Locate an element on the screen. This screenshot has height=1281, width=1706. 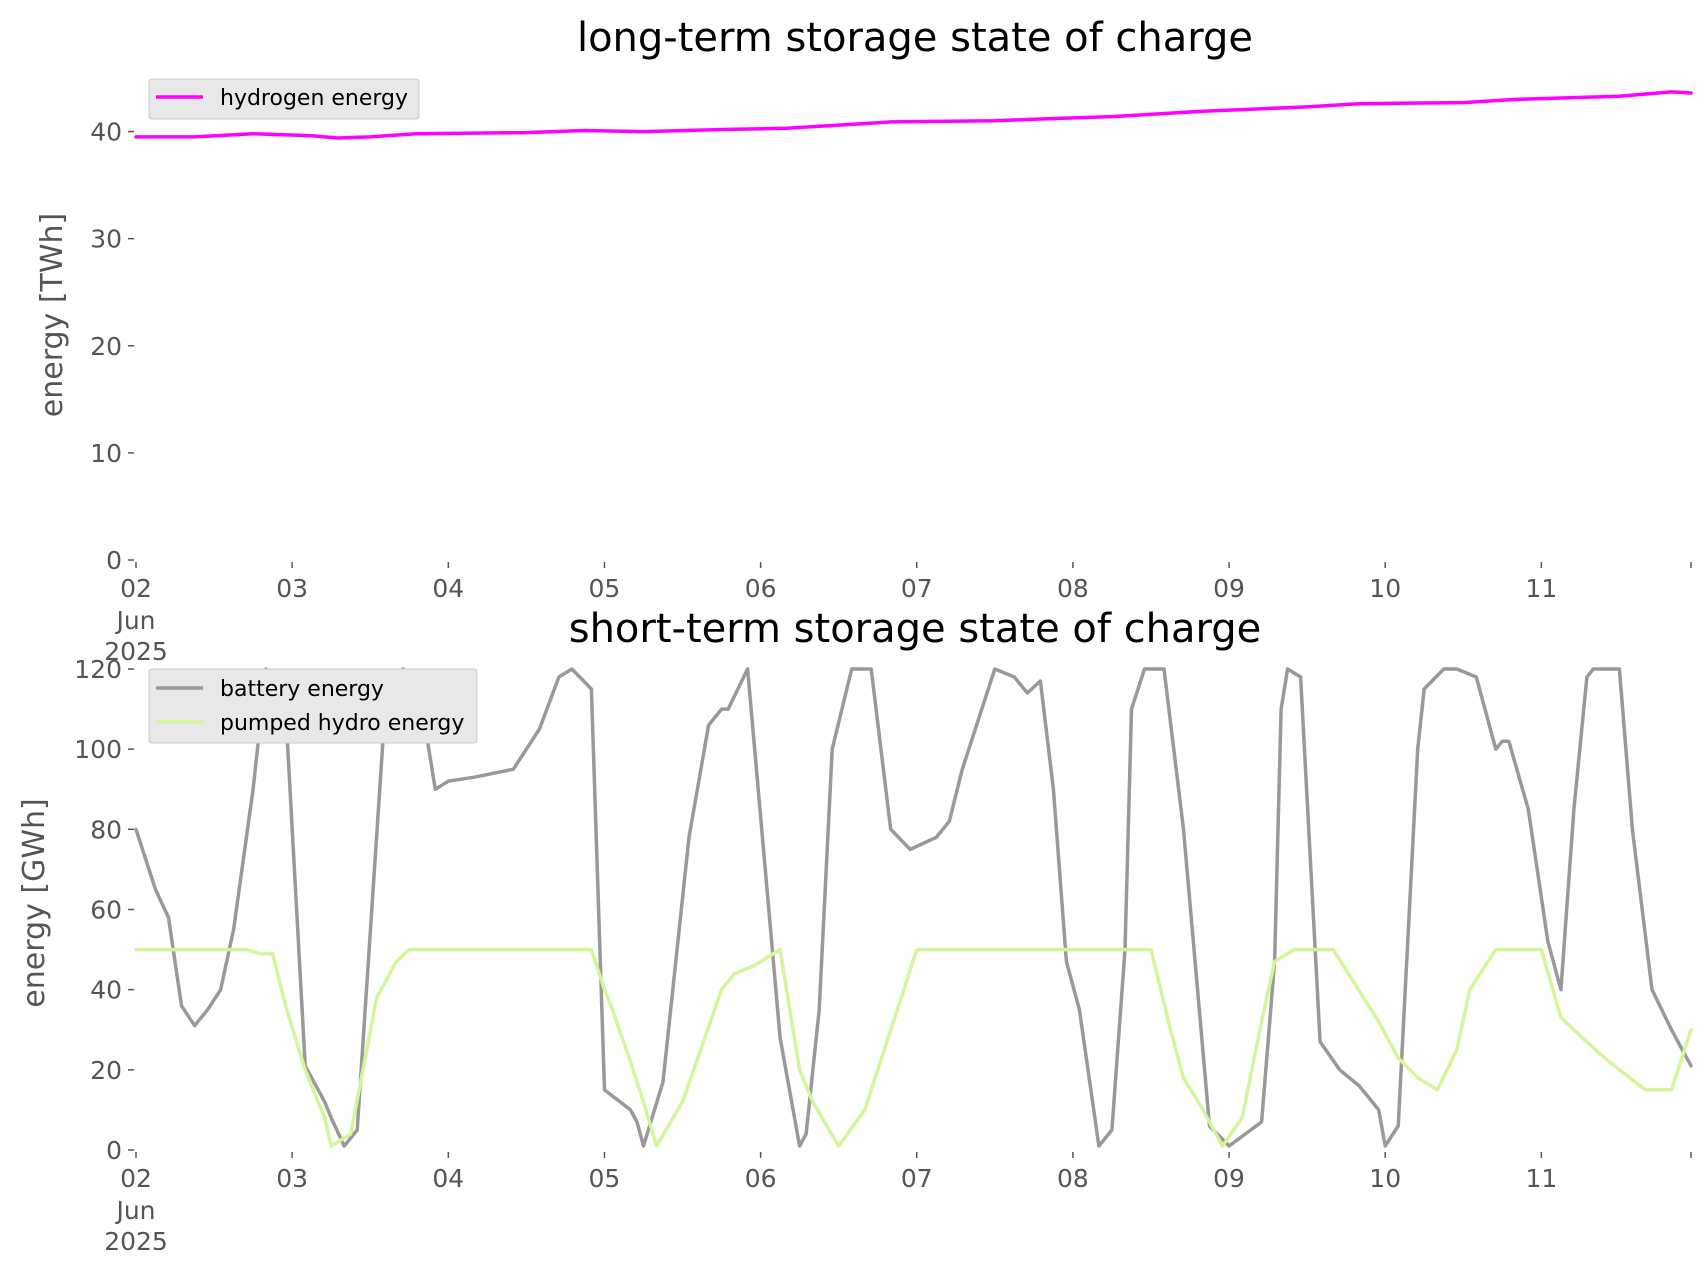
y-tick-label: 30 is located at coordinates (106, 239).